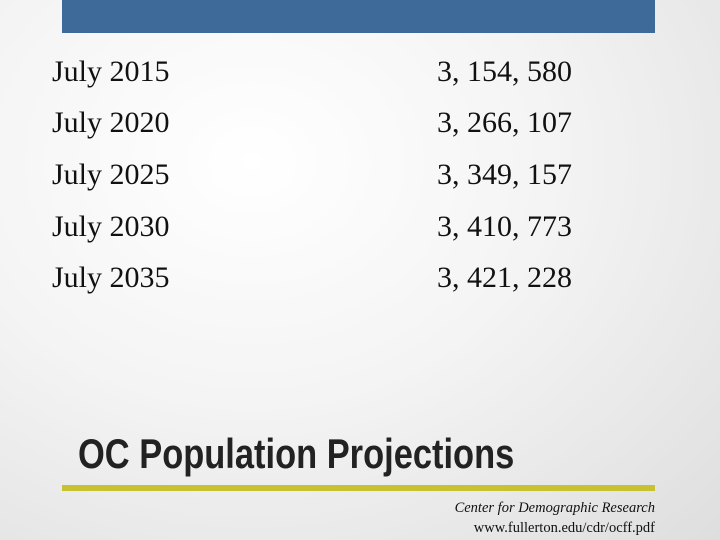 This screenshot has width=720, height=540. I want to click on top-bar, so click(358, 16).